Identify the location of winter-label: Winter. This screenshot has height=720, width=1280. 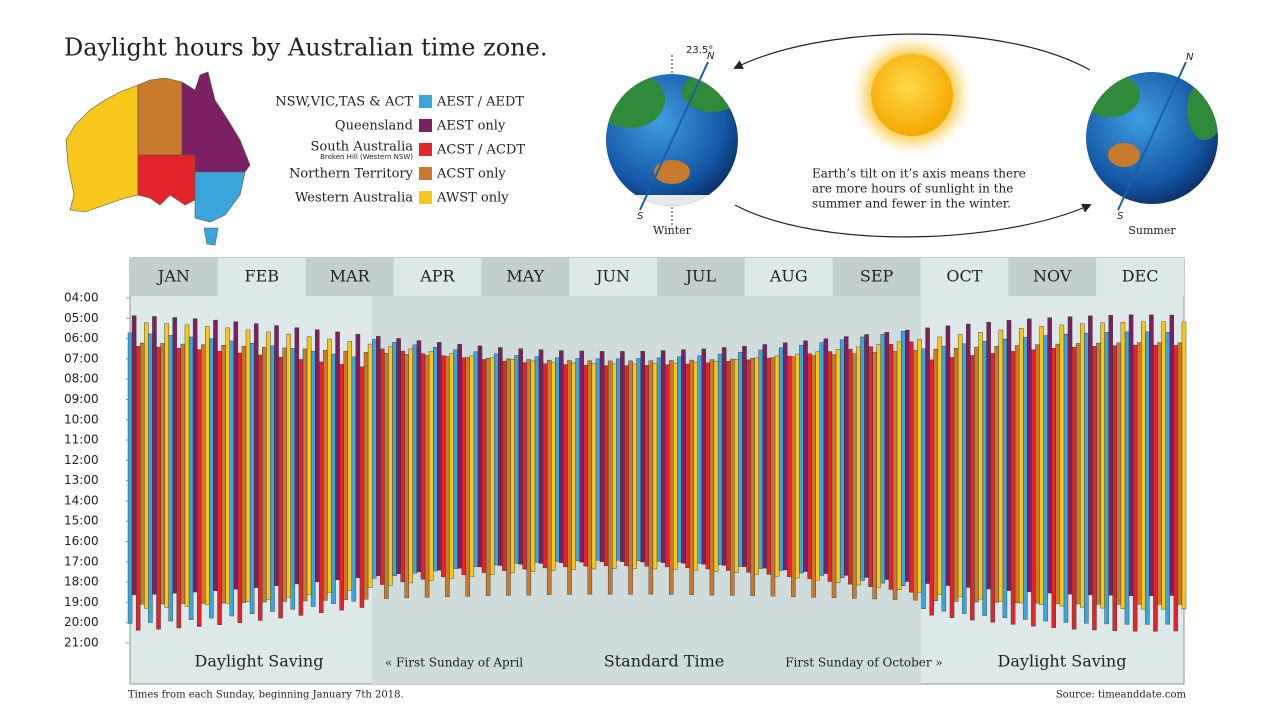
(672, 230).